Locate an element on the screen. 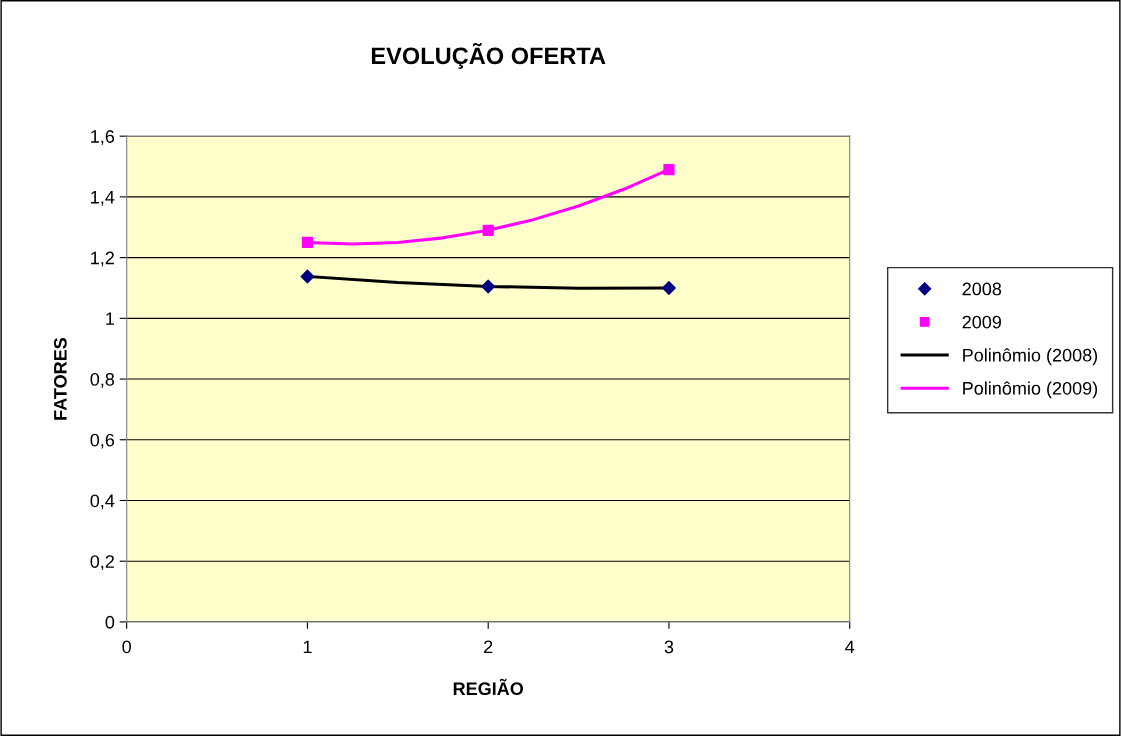 The height and width of the screenshot is (736, 1121). y-tick-label: 0,6 is located at coordinates (102, 441).